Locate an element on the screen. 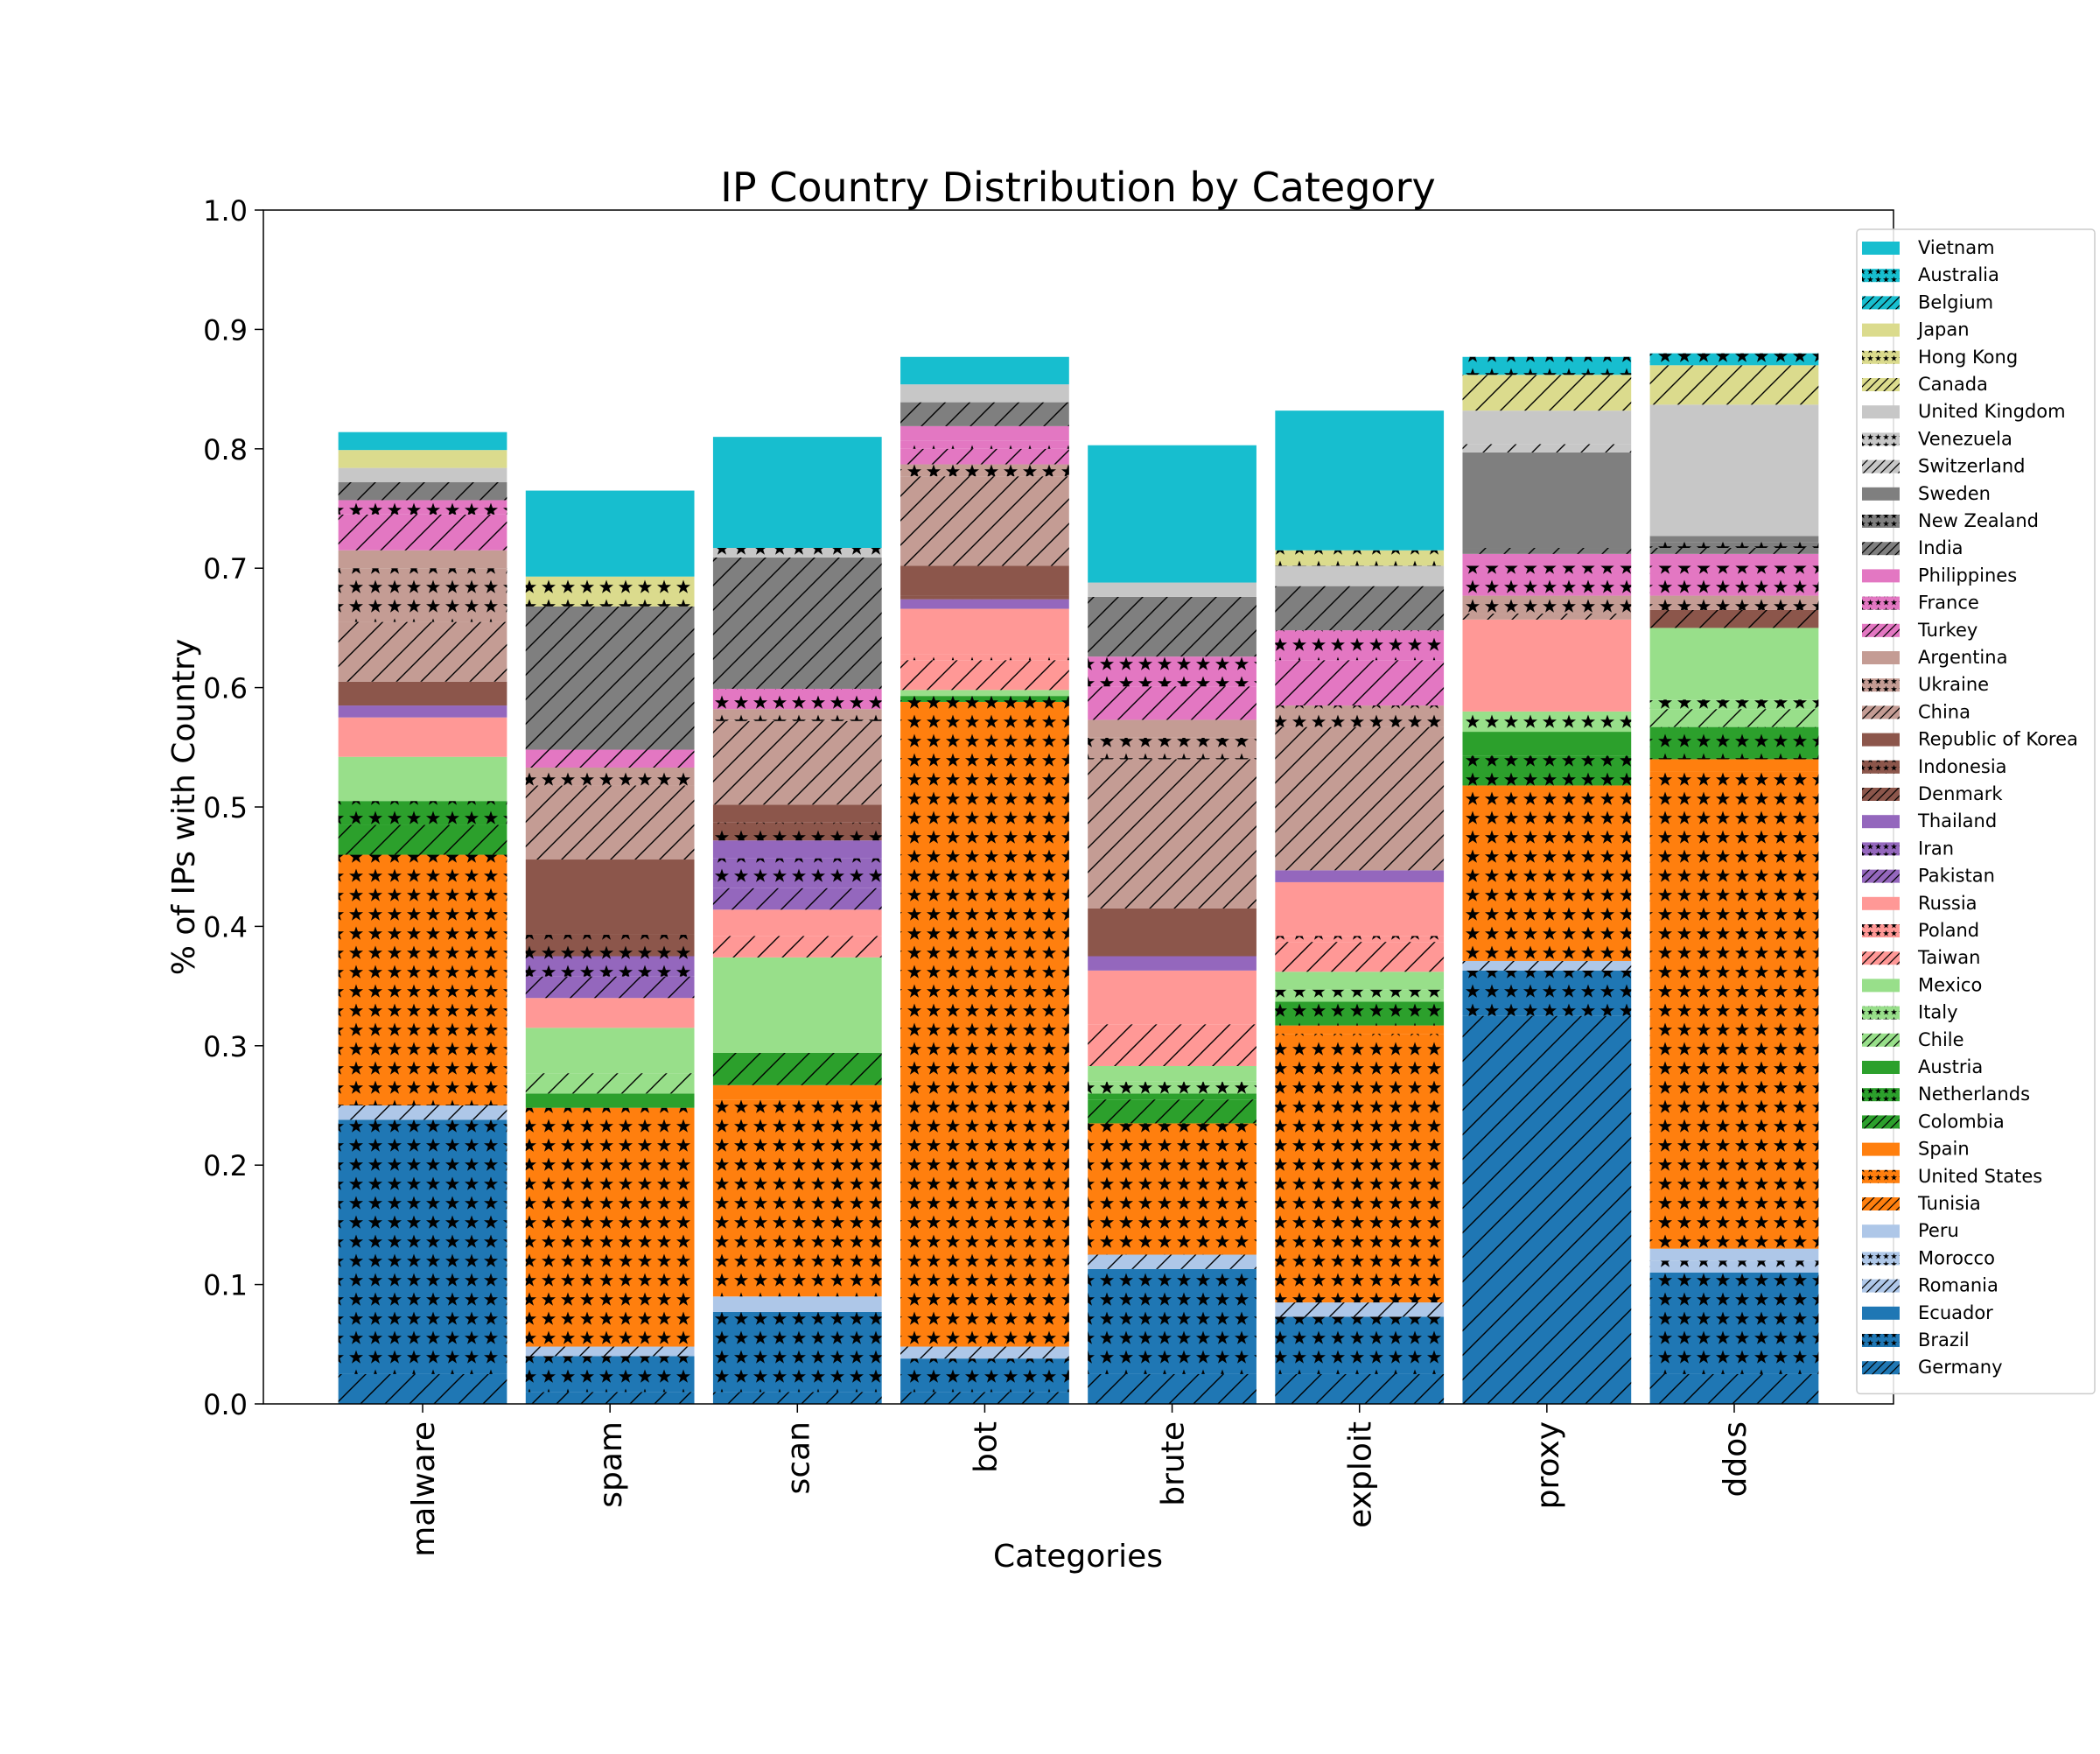  bar-segment-spam-ukraine is located at coordinates (610, 776).